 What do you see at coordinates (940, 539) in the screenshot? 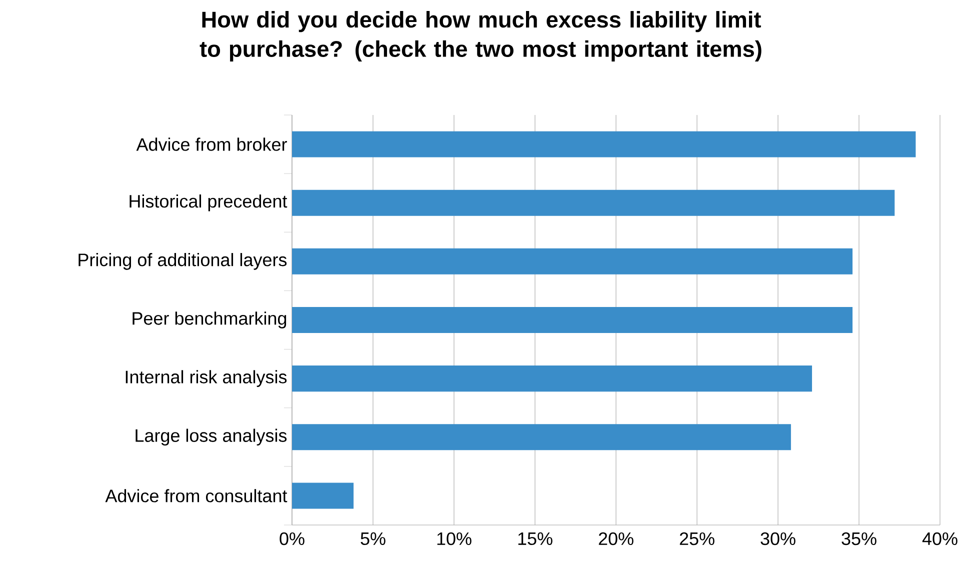
I see `x-tick-label: 40%` at bounding box center [940, 539].